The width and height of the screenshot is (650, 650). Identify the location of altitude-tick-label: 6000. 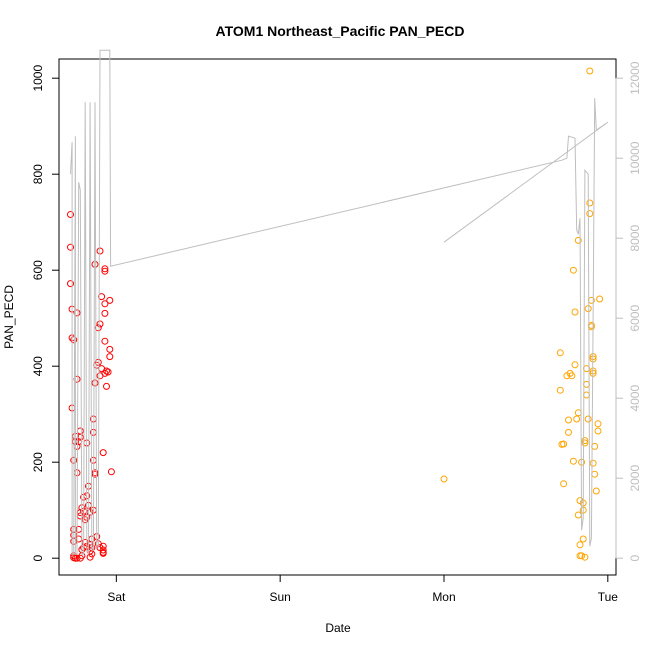
(635, 318).